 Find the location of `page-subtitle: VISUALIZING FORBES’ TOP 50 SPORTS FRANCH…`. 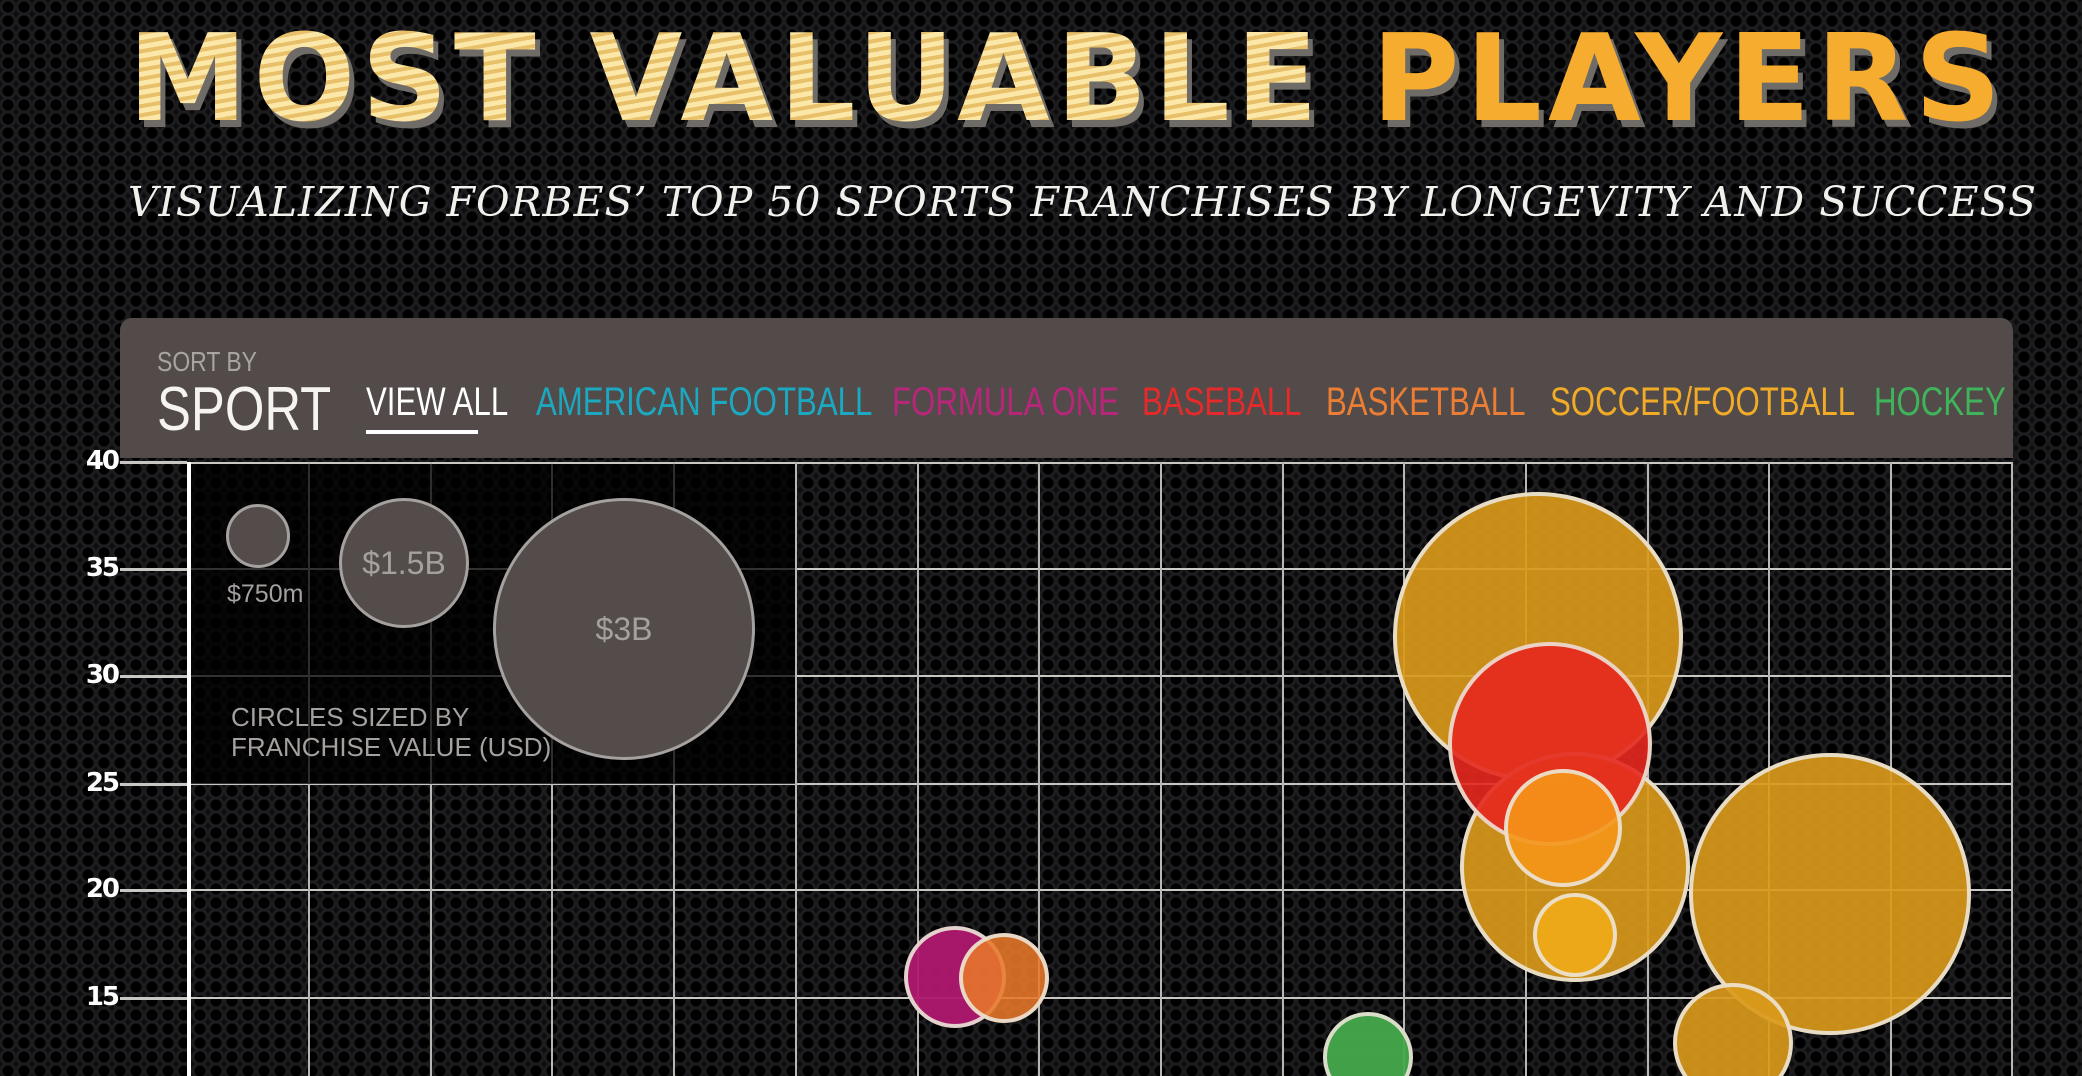

page-subtitle: VISUALIZING FORBES’ TOP 50 SPORTS FRANCH… is located at coordinates (1082, 202).